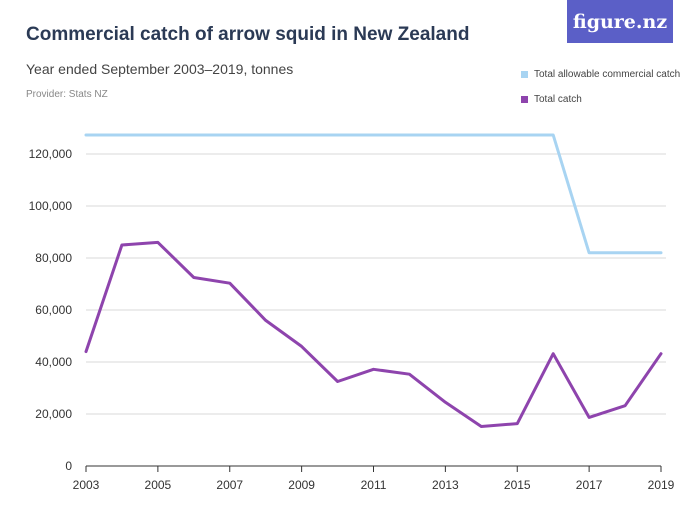 This screenshot has height=525, width=700. I want to click on legend-swatch-tacc, so click(524, 74).